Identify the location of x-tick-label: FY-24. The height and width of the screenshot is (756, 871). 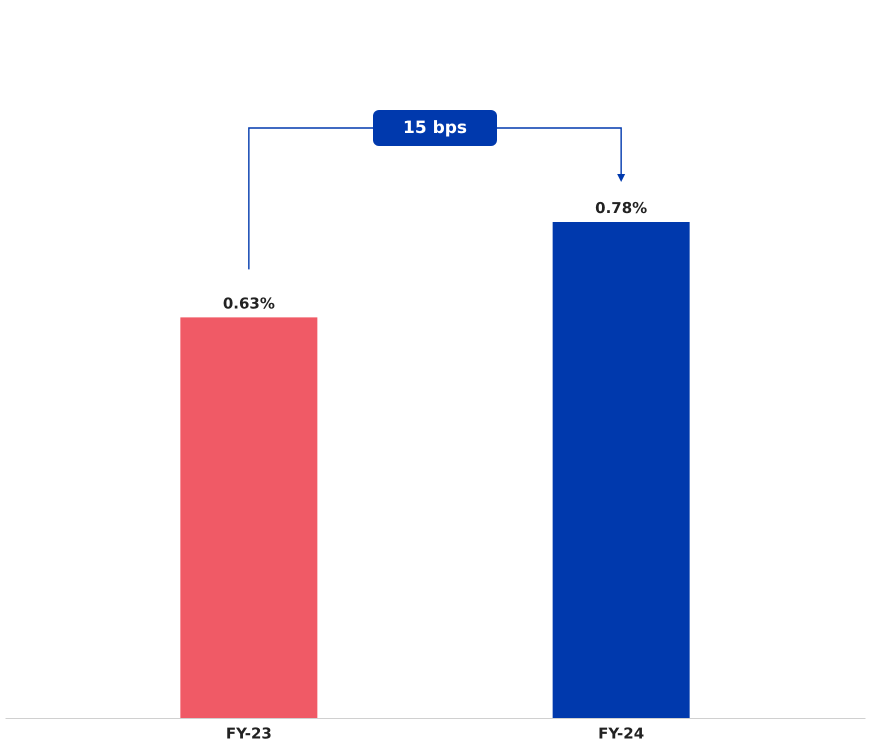
(621, 733).